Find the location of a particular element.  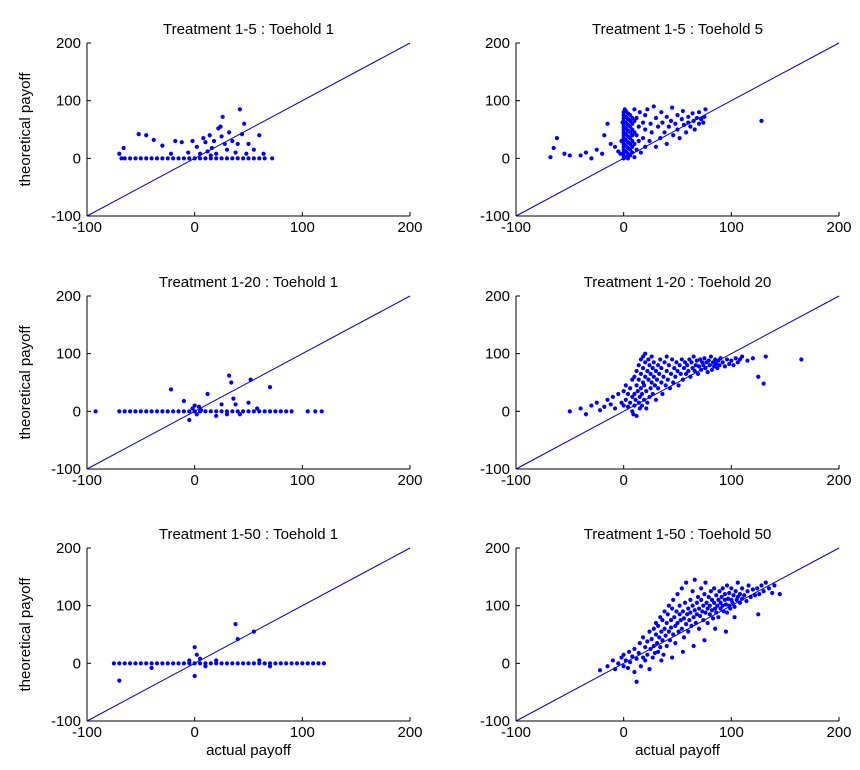

y-tick-label: 100 is located at coordinates (68, 354).